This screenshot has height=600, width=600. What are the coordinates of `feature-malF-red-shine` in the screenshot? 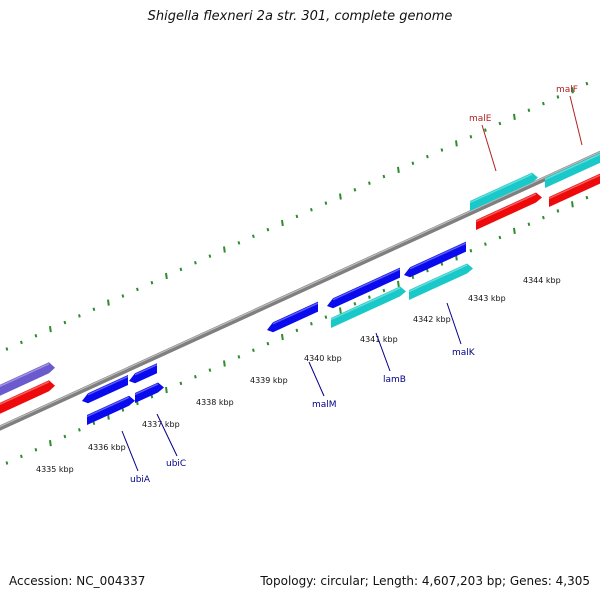 It's located at (574, 187).